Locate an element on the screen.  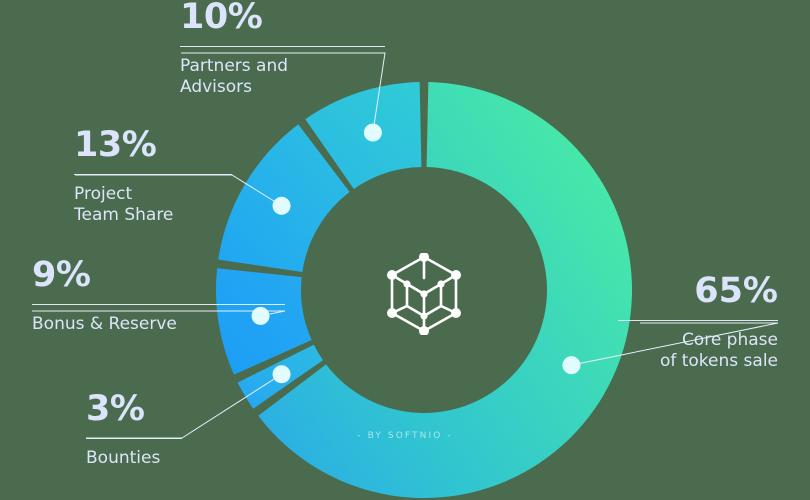
callout-percent: 3% is located at coordinates (115, 409).